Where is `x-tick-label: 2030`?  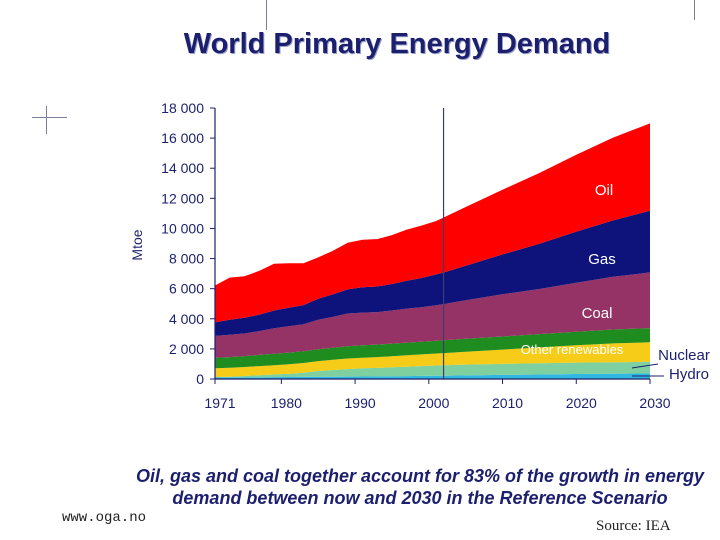 x-tick-label: 2030 is located at coordinates (654, 403).